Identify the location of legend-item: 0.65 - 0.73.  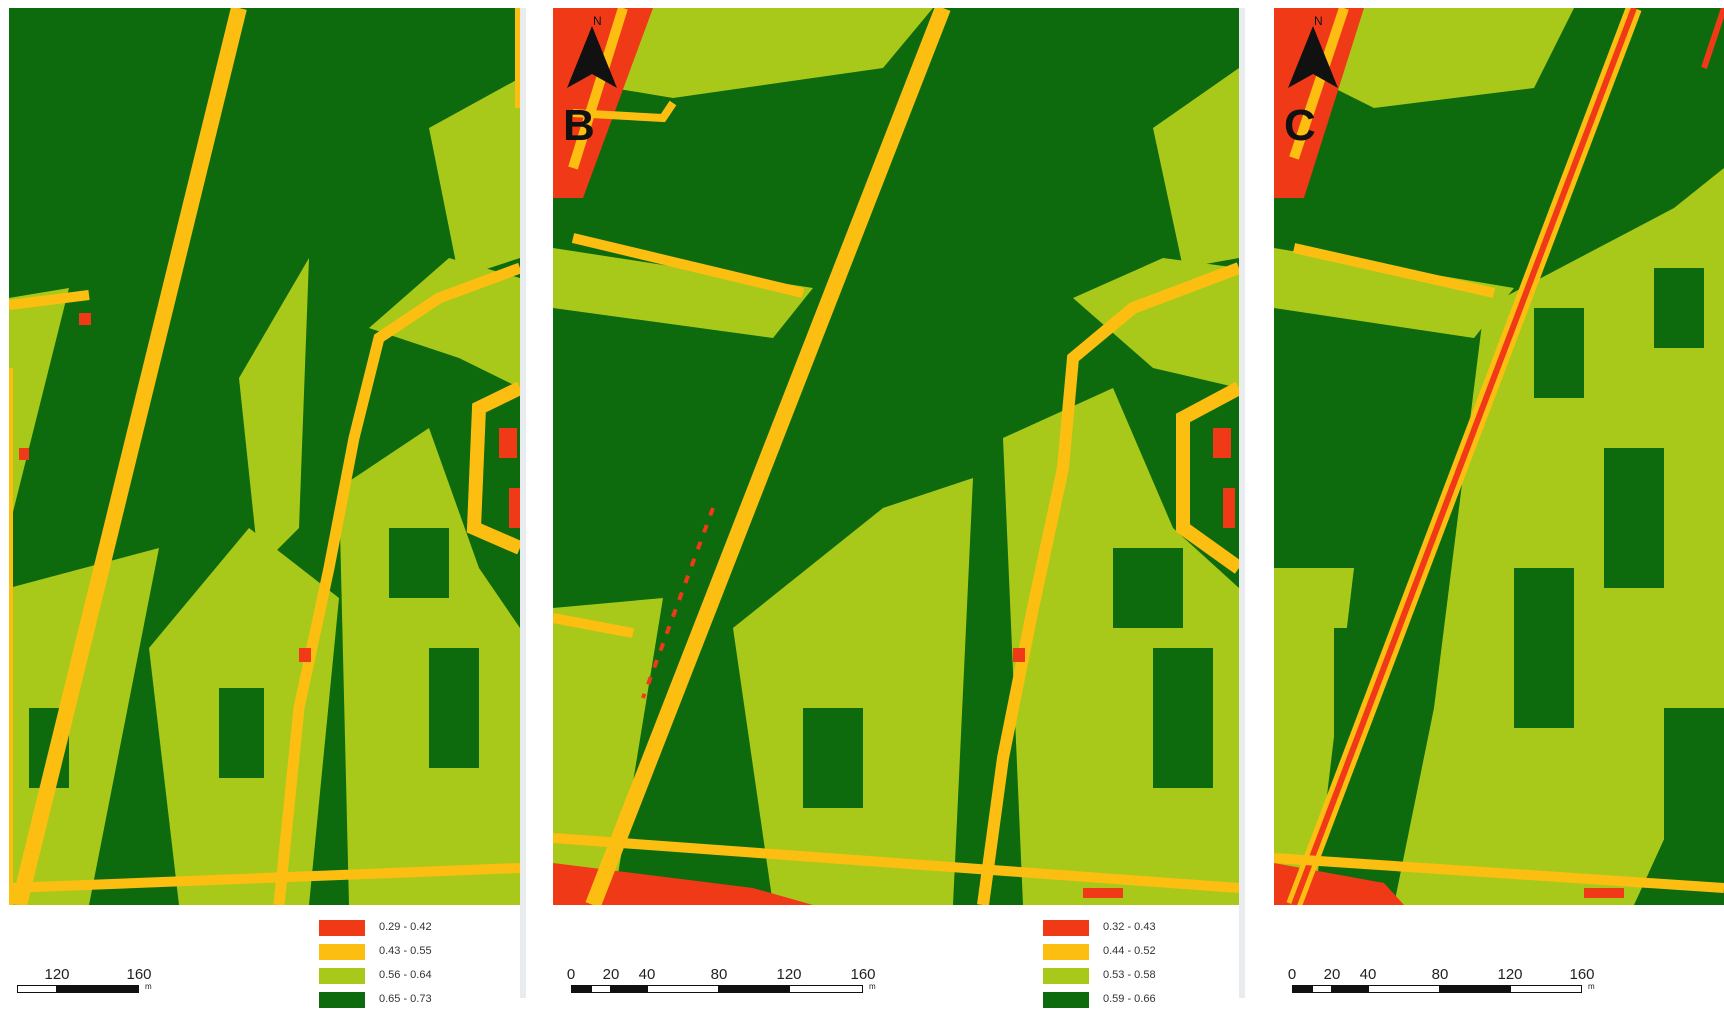
(399, 1001).